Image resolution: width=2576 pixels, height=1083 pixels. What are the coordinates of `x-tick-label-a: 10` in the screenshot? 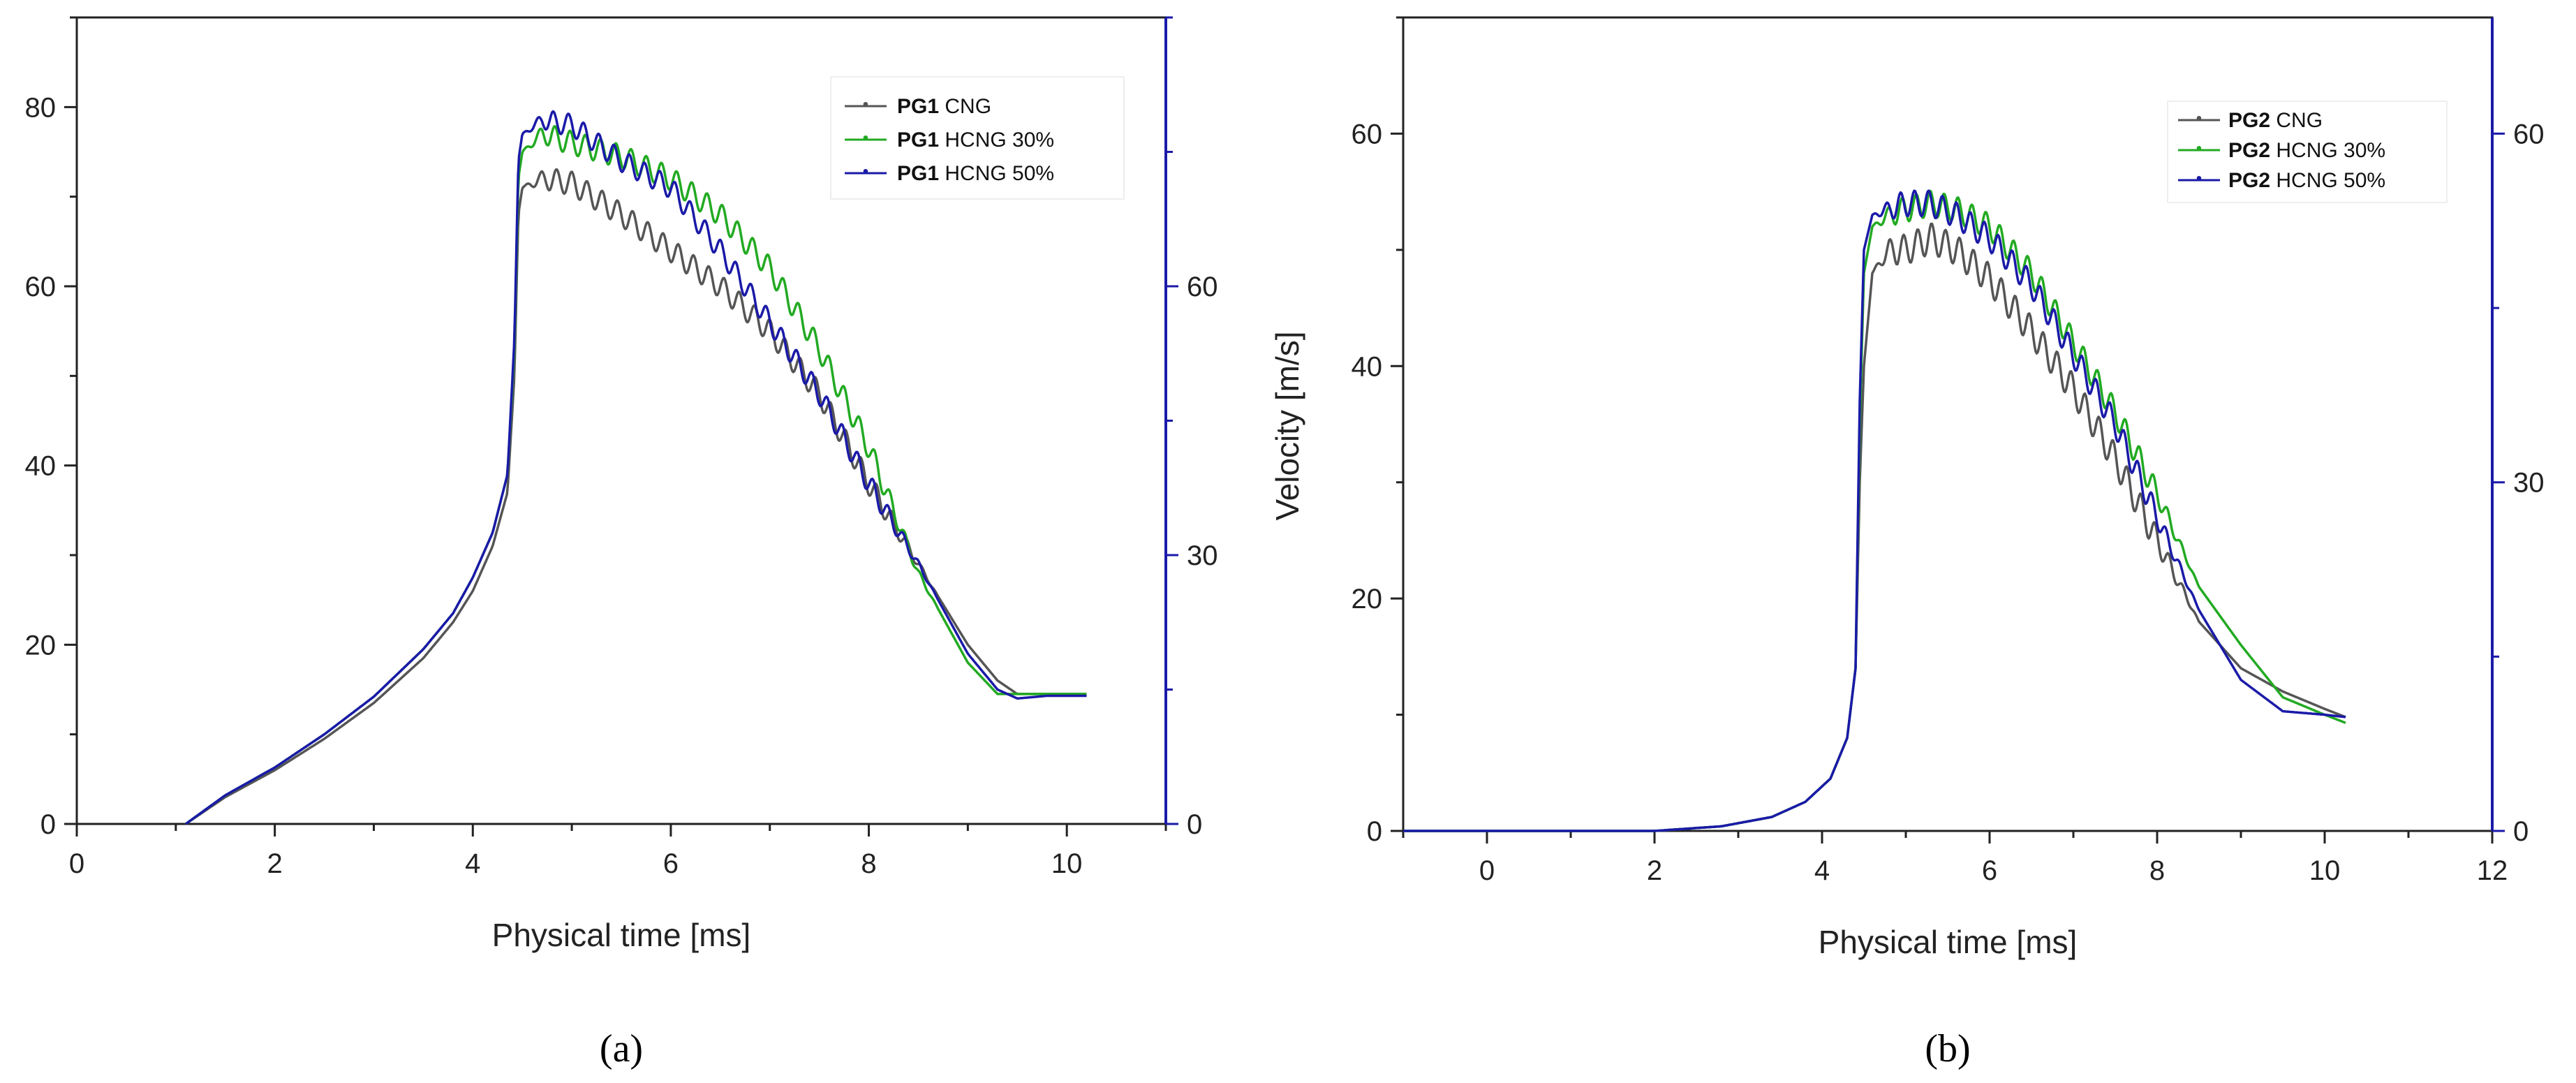 It's located at (1067, 864).